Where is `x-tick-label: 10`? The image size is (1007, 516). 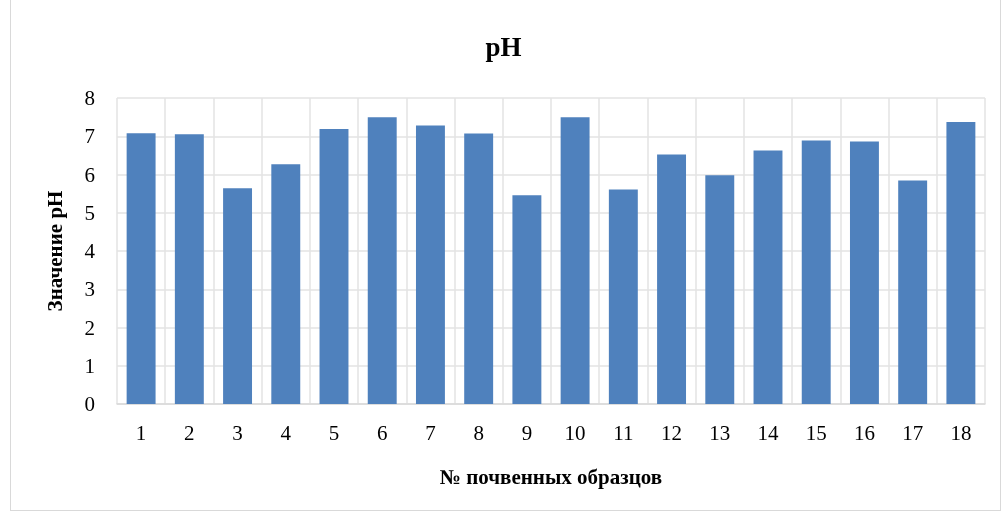 x-tick-label: 10 is located at coordinates (575, 432).